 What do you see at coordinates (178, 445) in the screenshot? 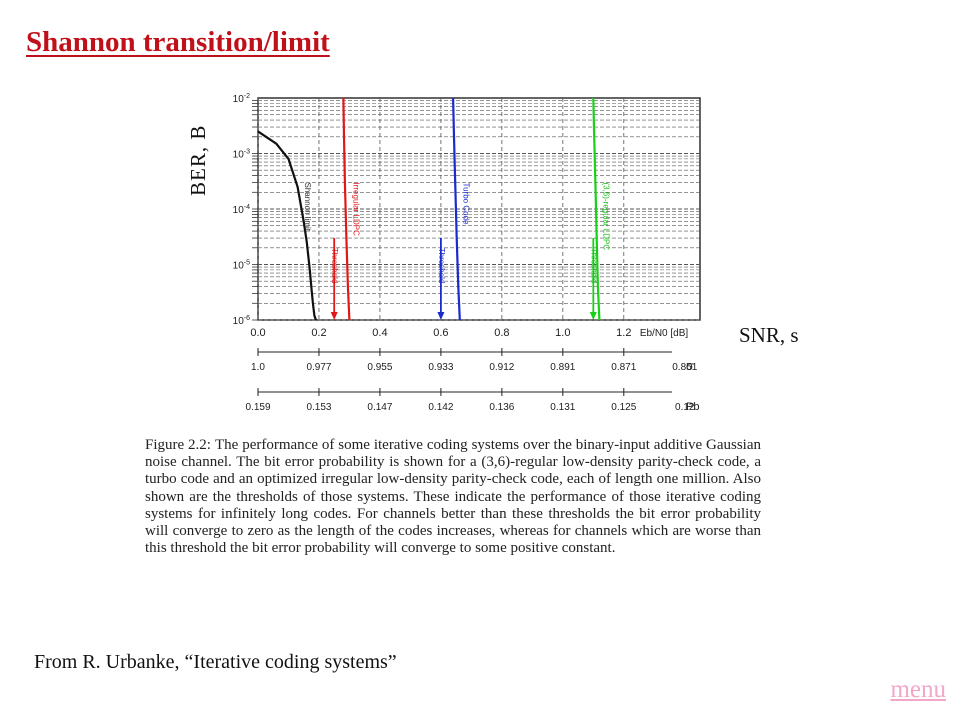
I see `caption-lead: Figure 2.2:` at bounding box center [178, 445].